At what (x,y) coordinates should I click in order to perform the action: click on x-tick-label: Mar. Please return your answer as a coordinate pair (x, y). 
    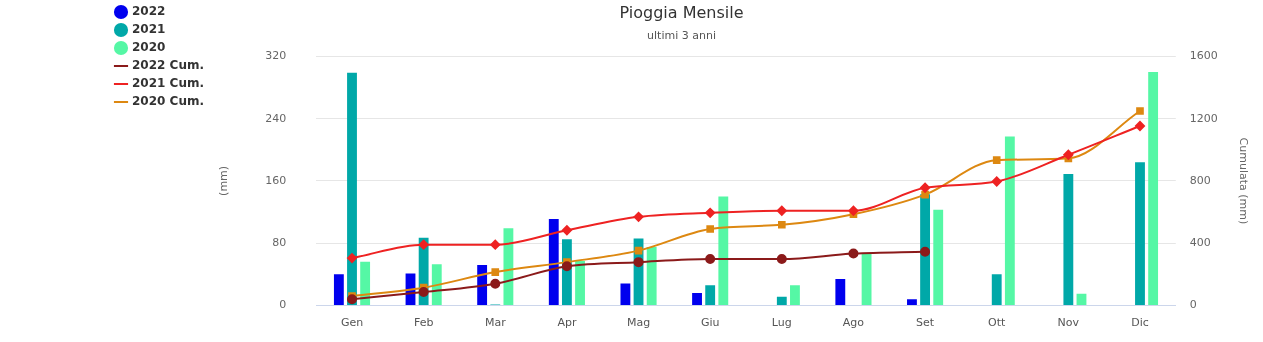
    Looking at the image, I should click on (495, 322).